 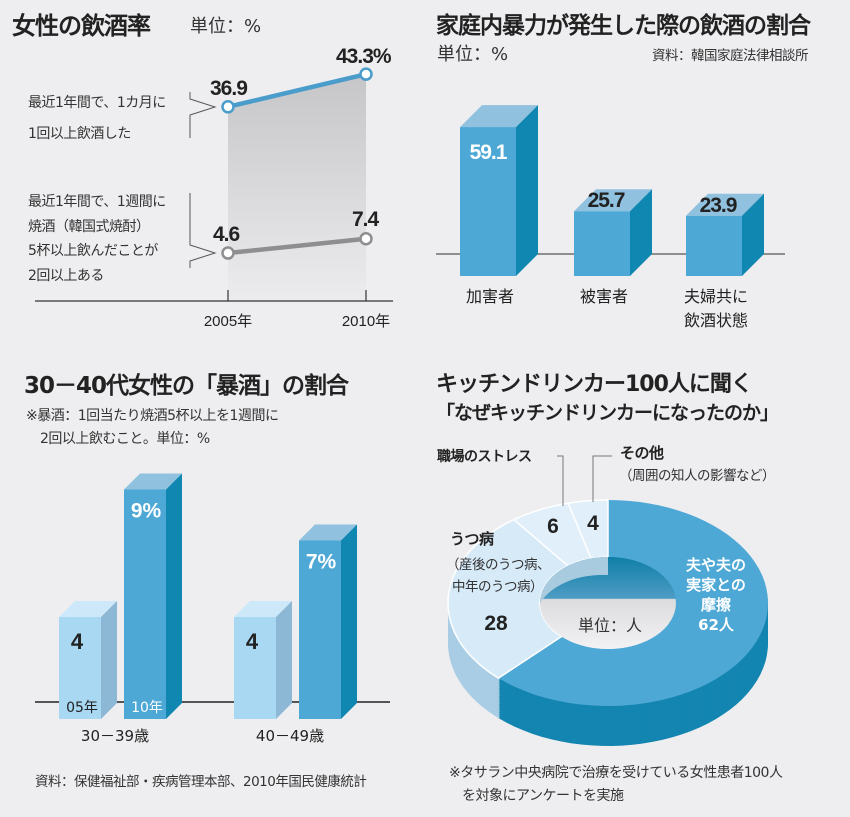 What do you see at coordinates (553, 526) in the screenshot?
I see `slice-value-label: 6` at bounding box center [553, 526].